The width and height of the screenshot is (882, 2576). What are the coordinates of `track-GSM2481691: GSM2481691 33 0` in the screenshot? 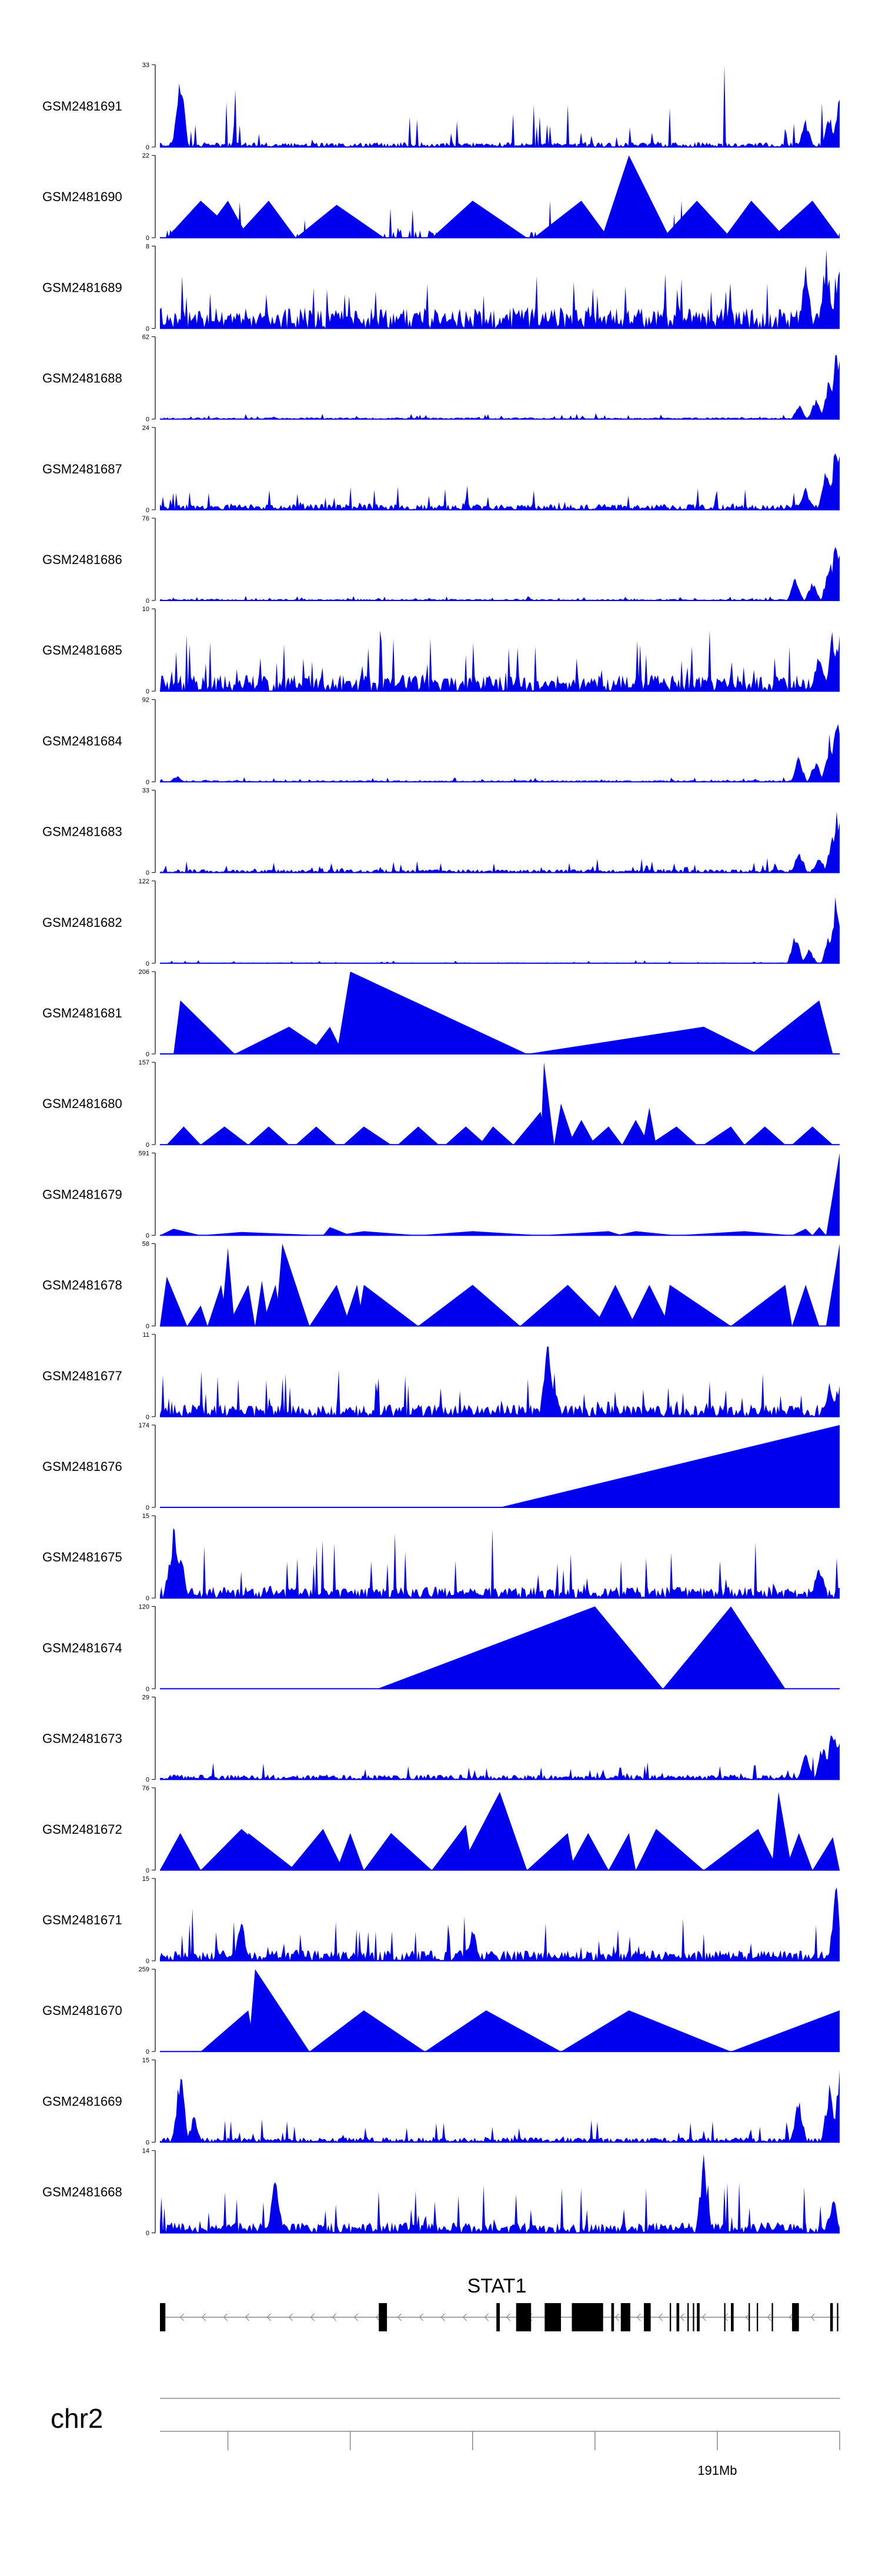 It's located at (441, 106).